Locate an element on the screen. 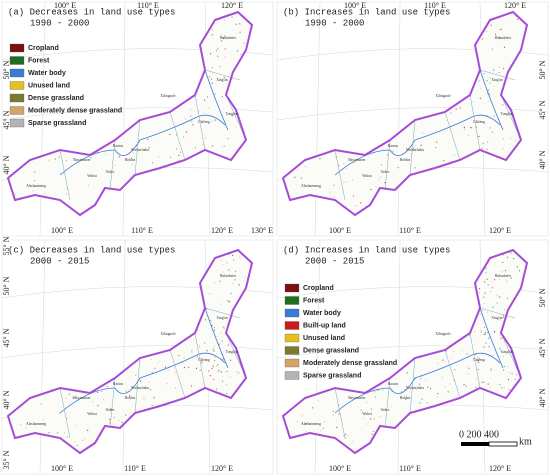 The width and height of the screenshot is (550, 476). legend-swatch is located at coordinates (292, 350).